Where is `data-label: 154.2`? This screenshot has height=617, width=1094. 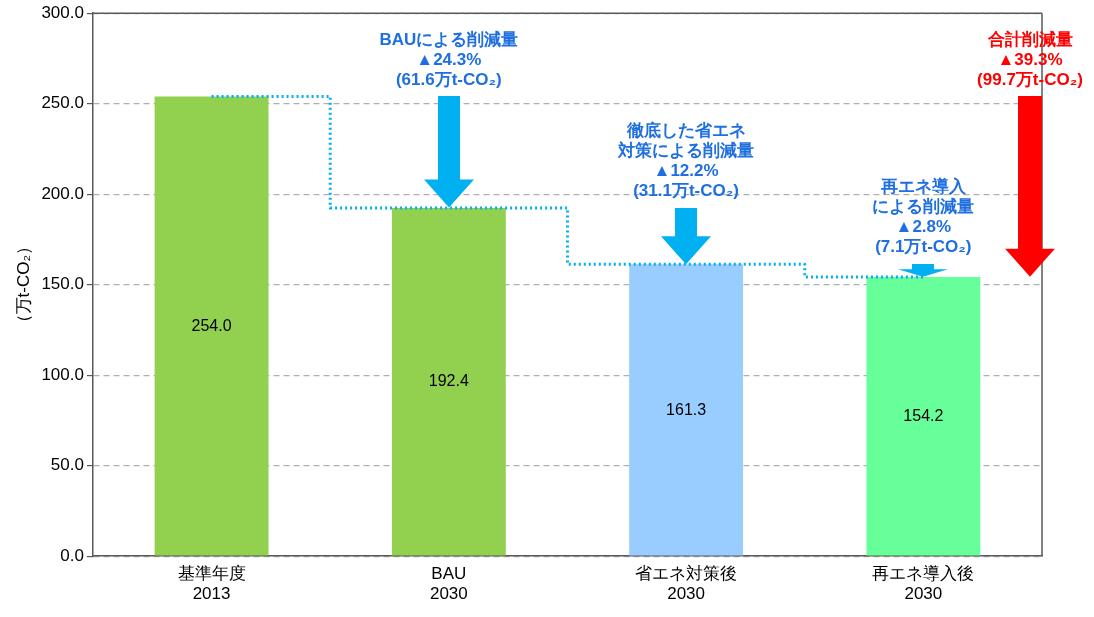
data-label: 154.2 is located at coordinates (923, 416).